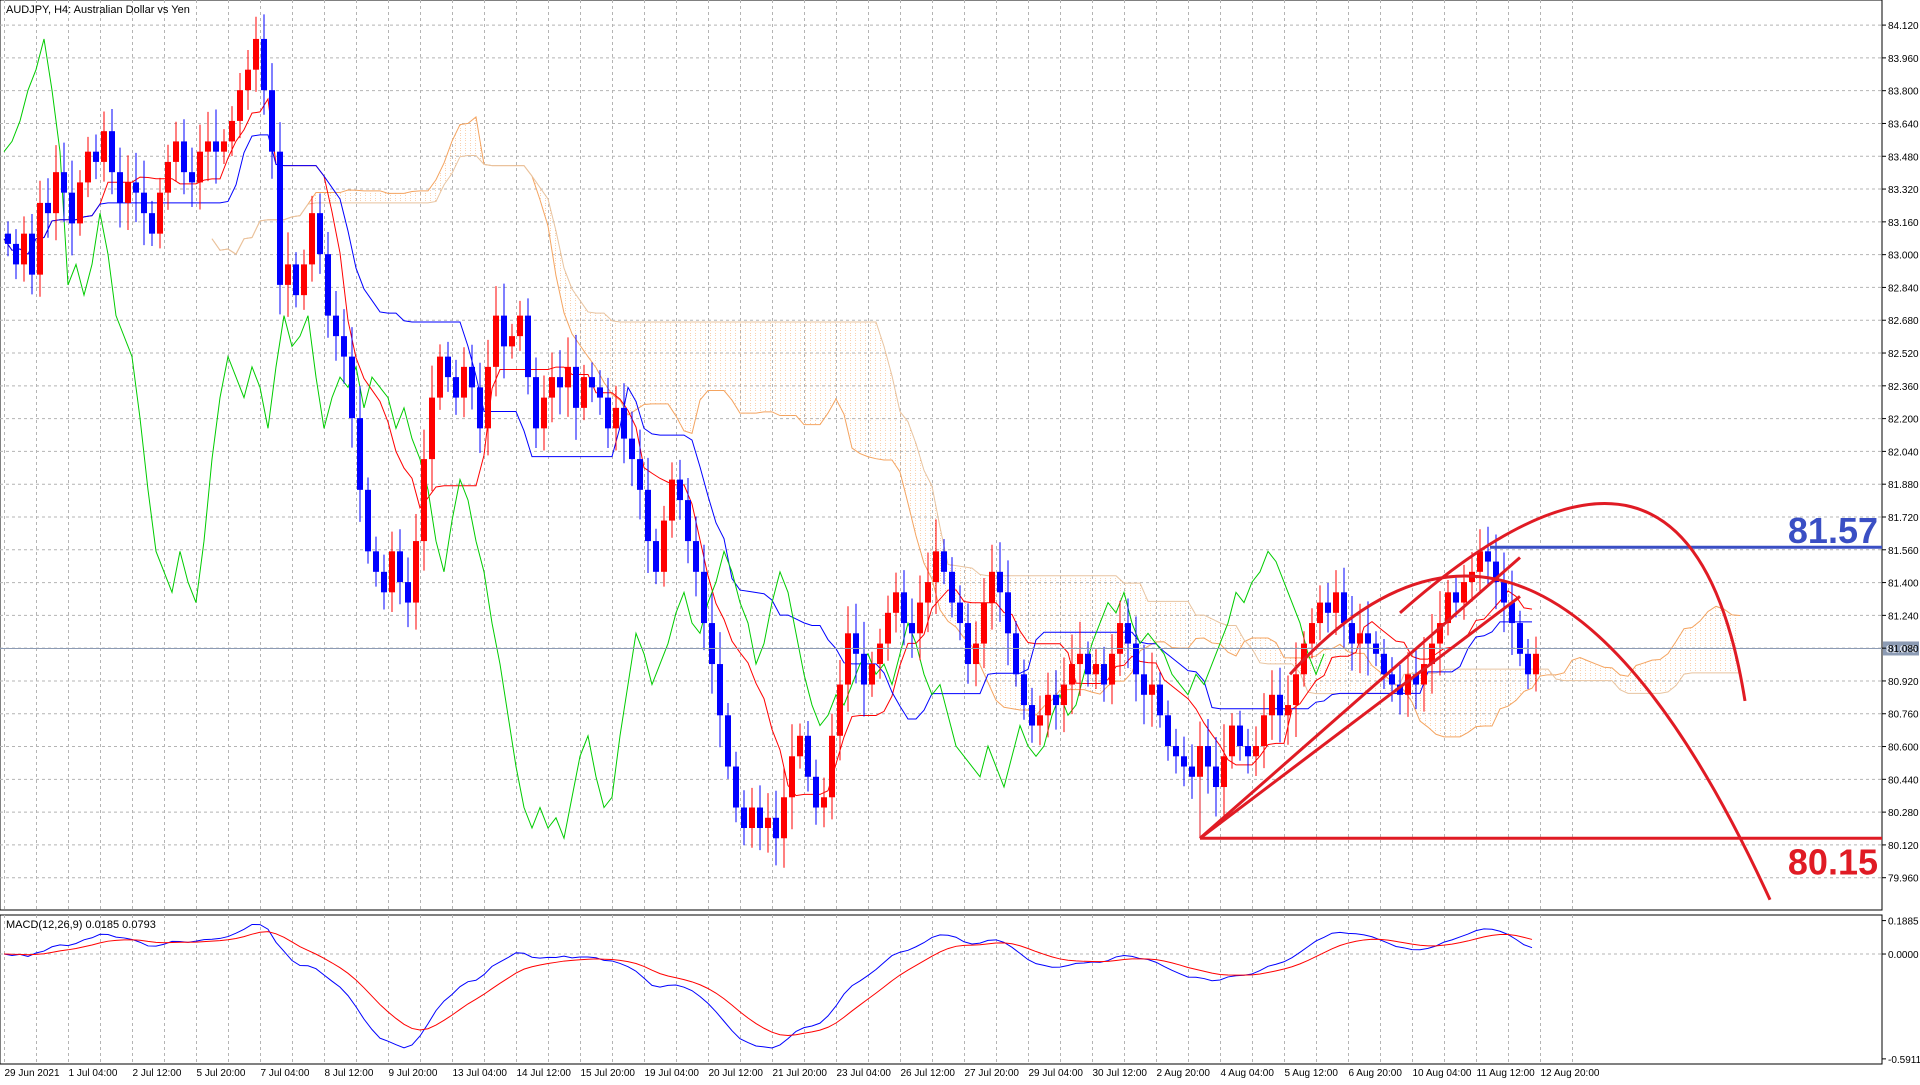 This screenshot has width=1920, height=1085. What do you see at coordinates (1903, 584) in the screenshot?
I see `y-tick-label: 81.400` at bounding box center [1903, 584].